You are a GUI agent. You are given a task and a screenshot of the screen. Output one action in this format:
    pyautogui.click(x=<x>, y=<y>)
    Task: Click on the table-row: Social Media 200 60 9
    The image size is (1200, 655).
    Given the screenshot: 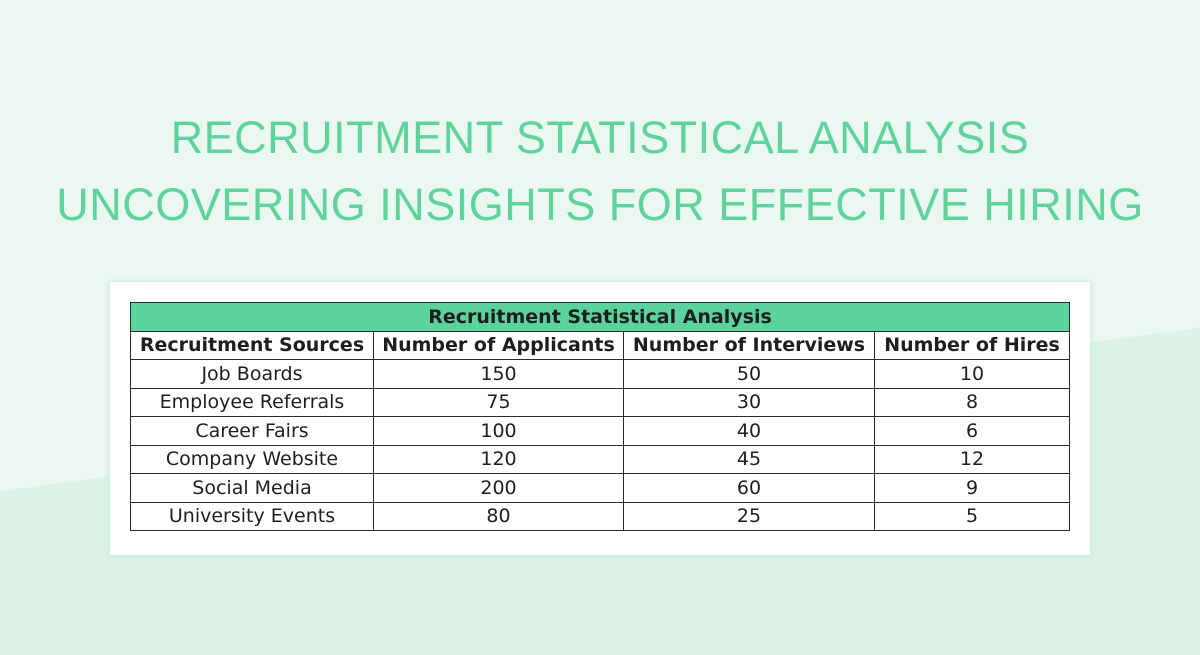 What is the action you would take?
    pyautogui.click(x=600, y=488)
    